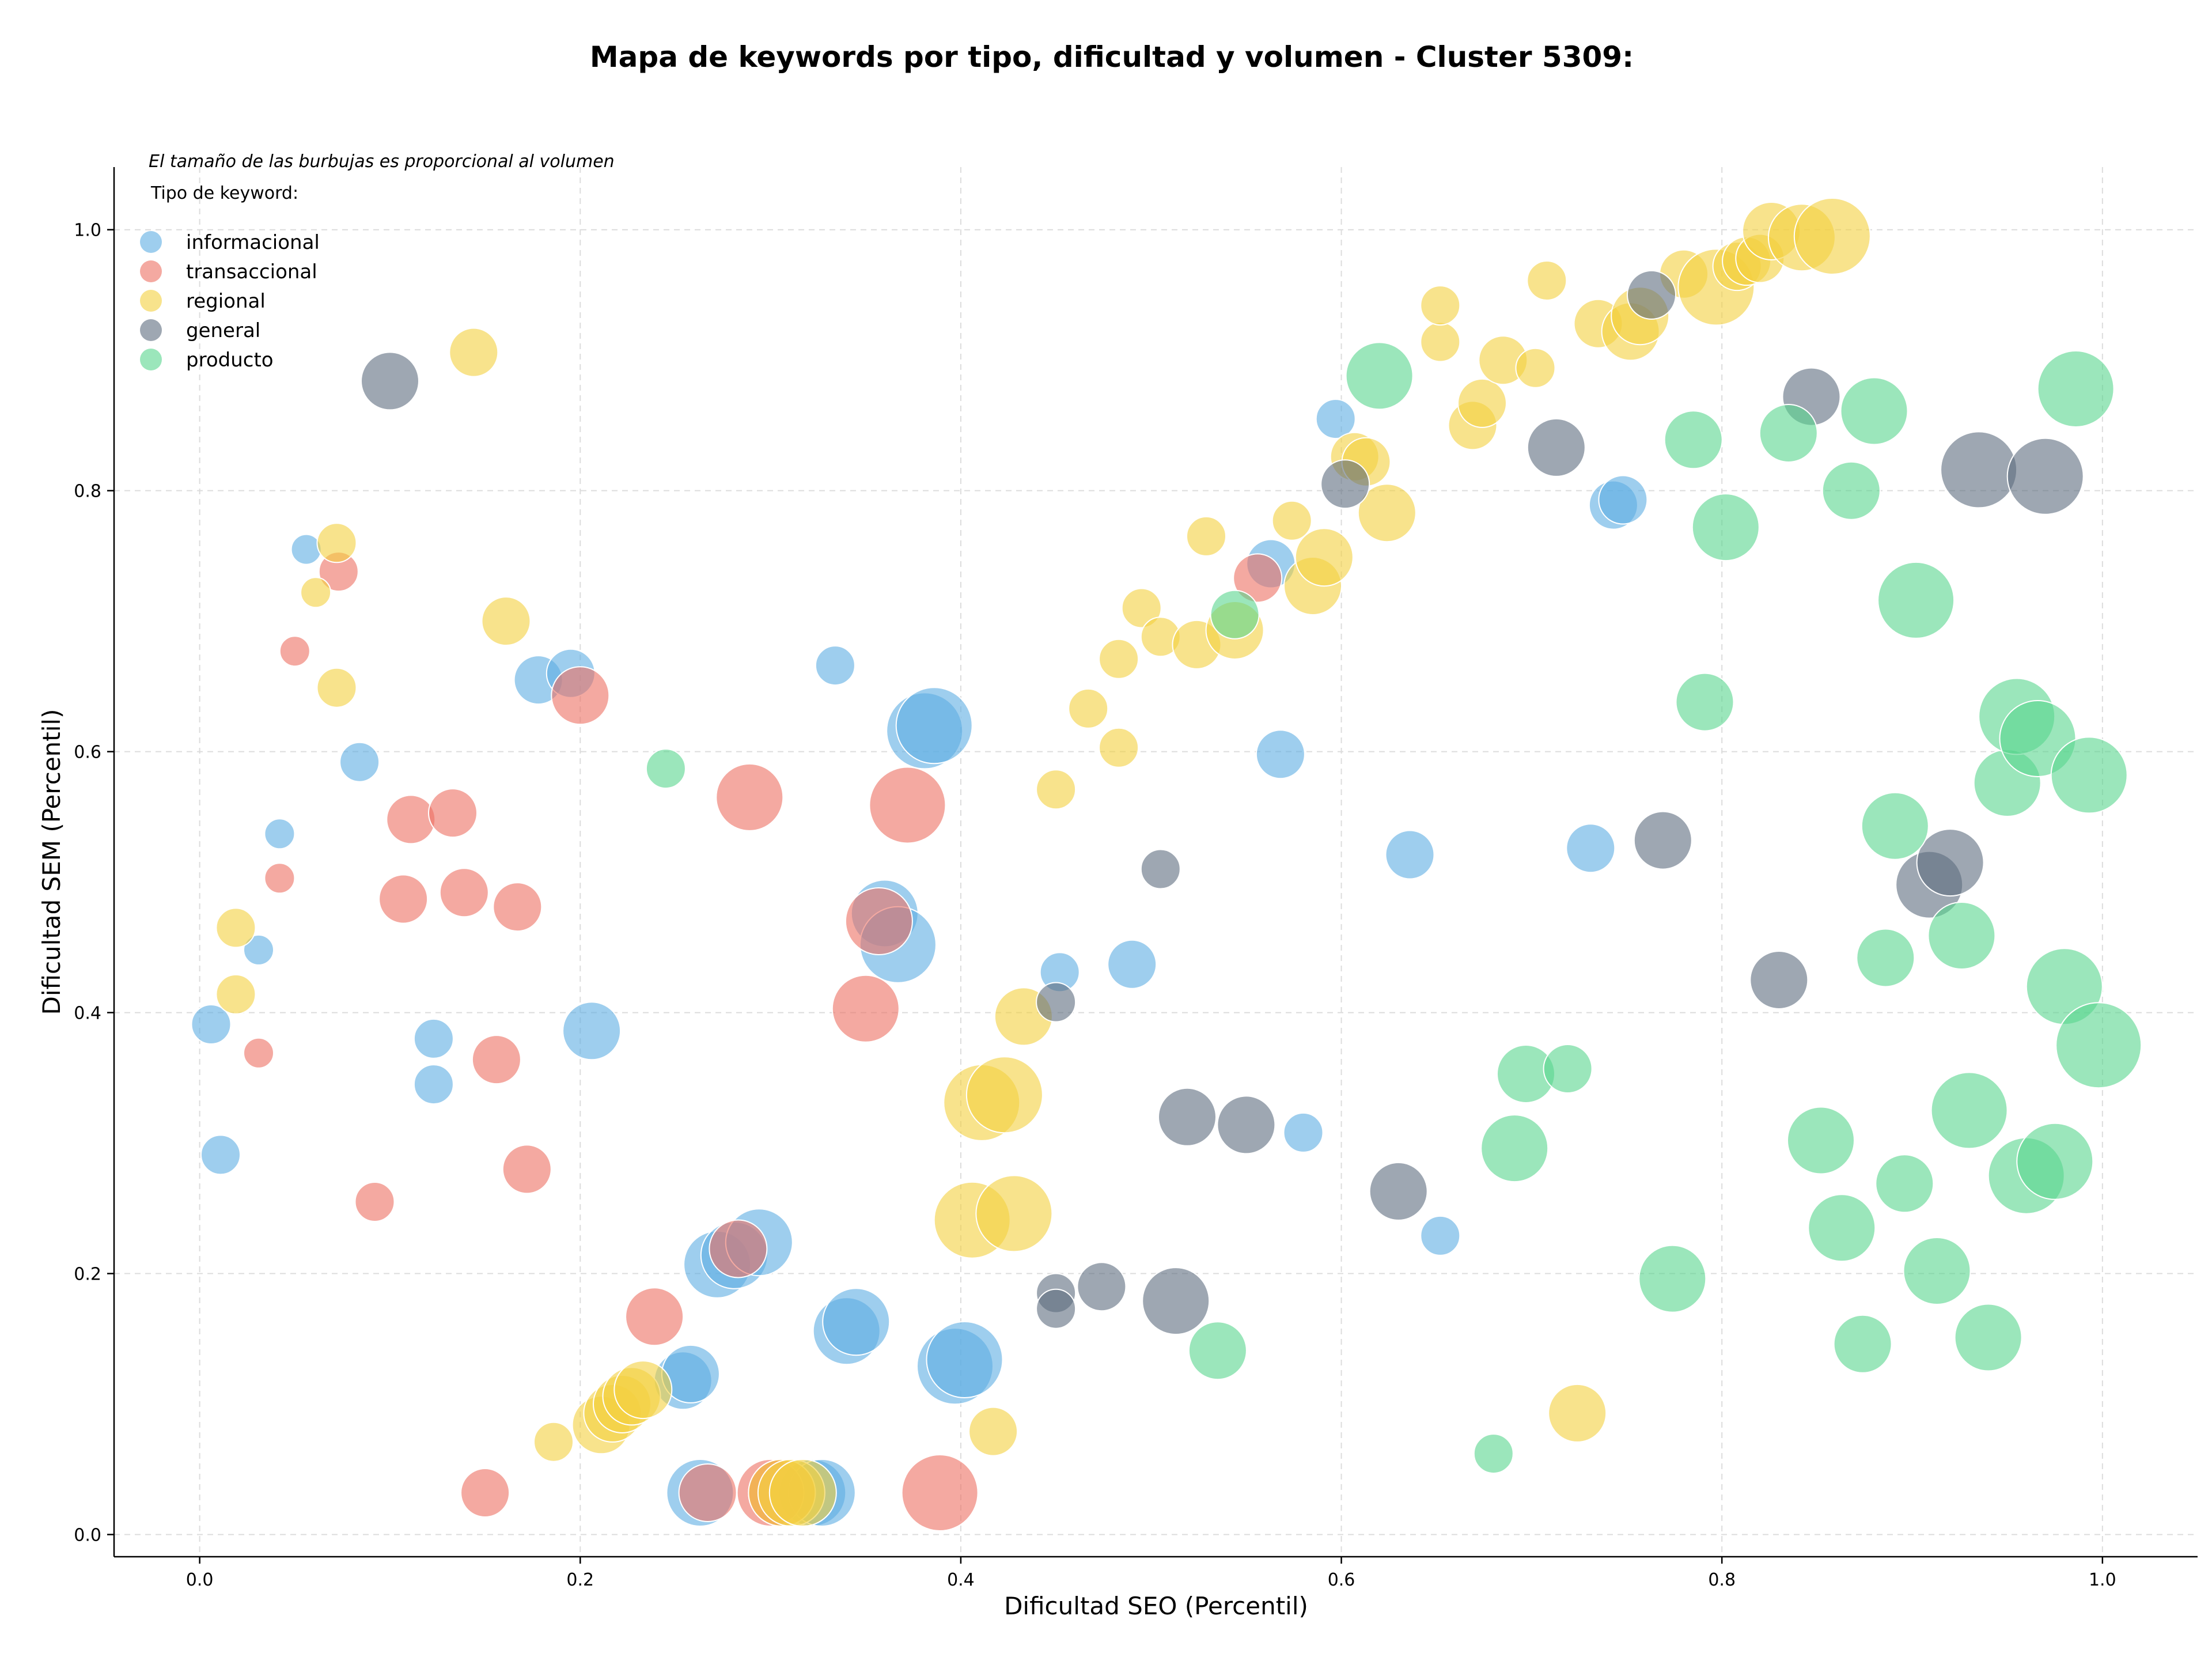  Describe the element at coordinates (2102, 1580) in the screenshot. I see `x-tick-label: 1.0` at that location.